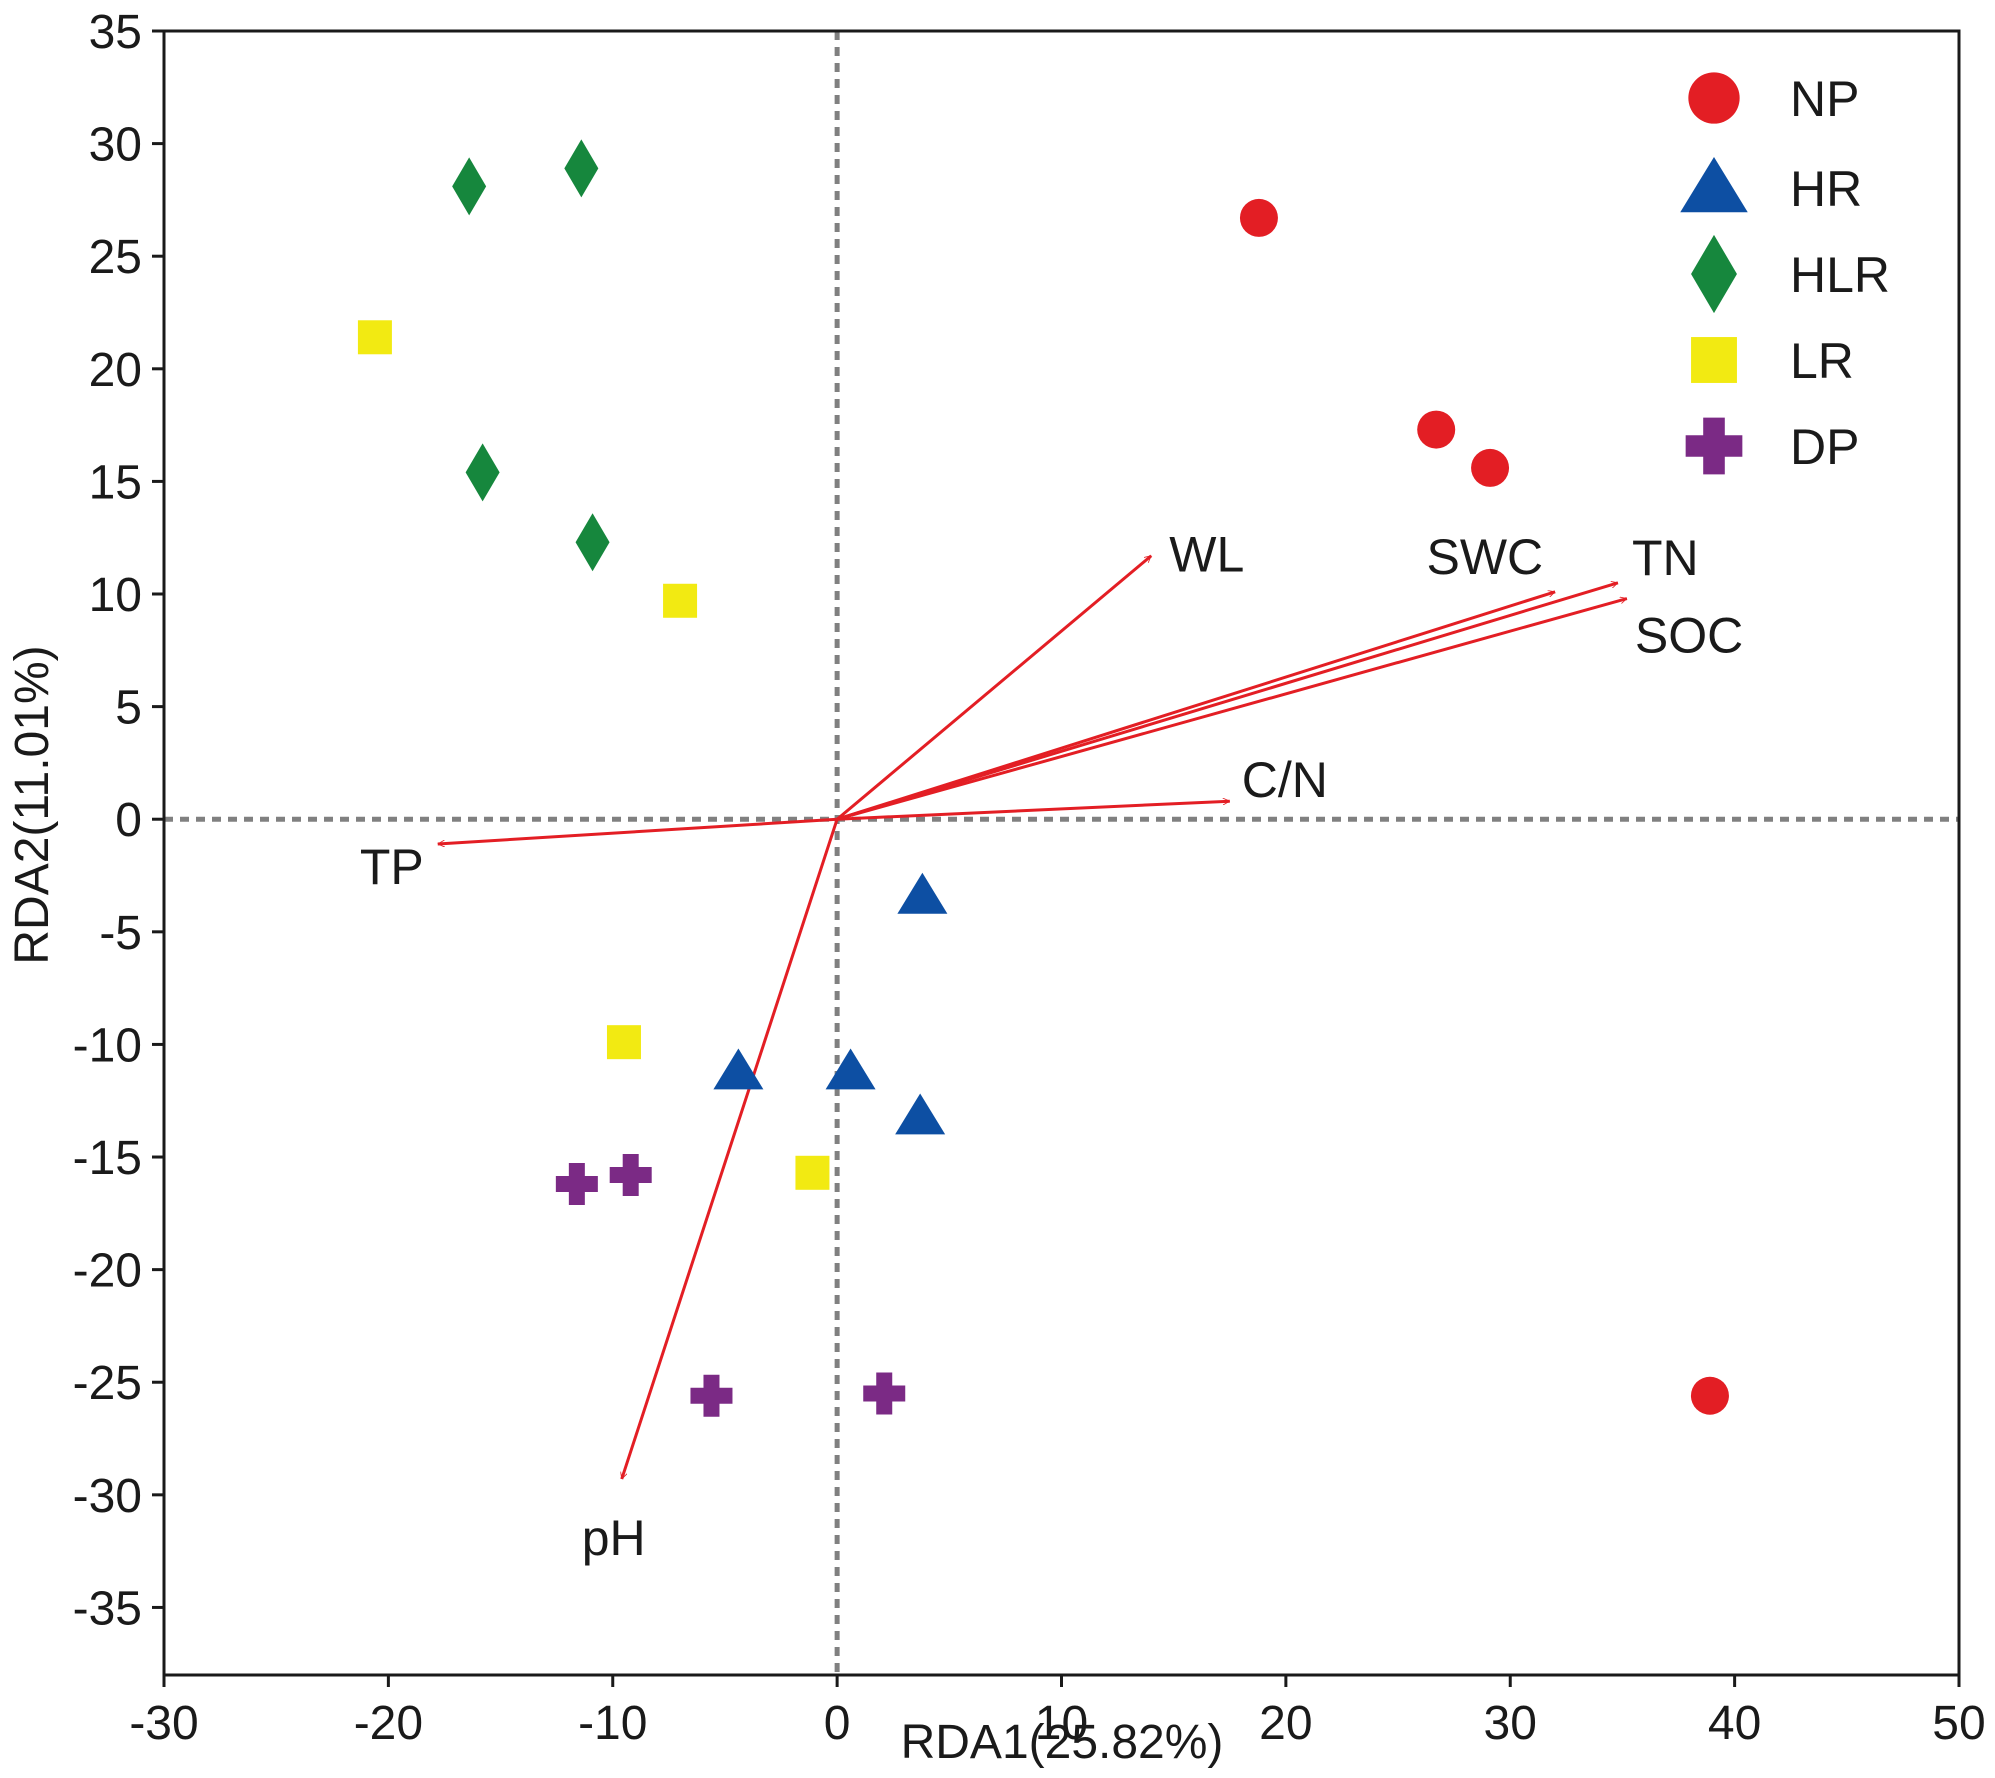 The width and height of the screenshot is (1995, 1778). What do you see at coordinates (1714, 184) in the screenshot?
I see `legend-hr-triangle-icon` at bounding box center [1714, 184].